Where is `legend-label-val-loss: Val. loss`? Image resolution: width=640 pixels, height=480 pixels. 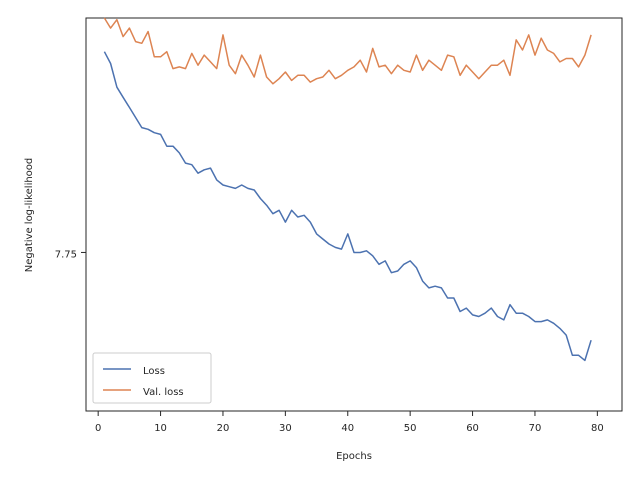
legend-label-val-loss: Val. loss is located at coordinates (163, 392).